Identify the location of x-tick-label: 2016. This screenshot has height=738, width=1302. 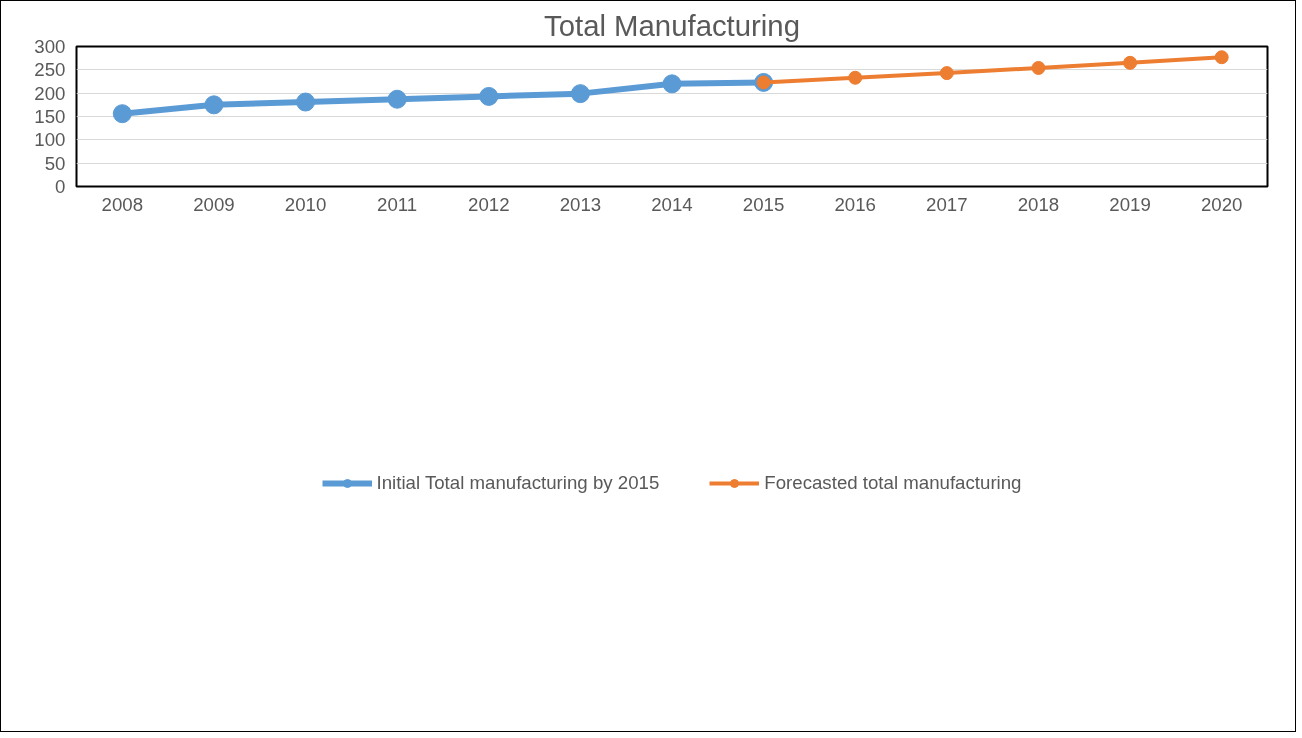
(855, 204).